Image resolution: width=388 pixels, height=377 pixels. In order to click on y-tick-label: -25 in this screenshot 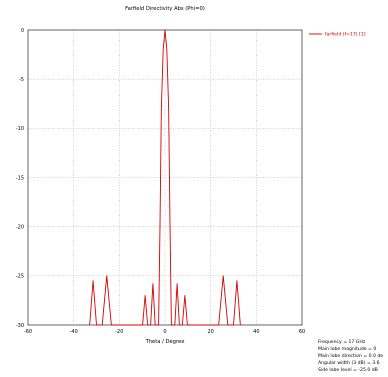, I will do `click(20, 277)`.